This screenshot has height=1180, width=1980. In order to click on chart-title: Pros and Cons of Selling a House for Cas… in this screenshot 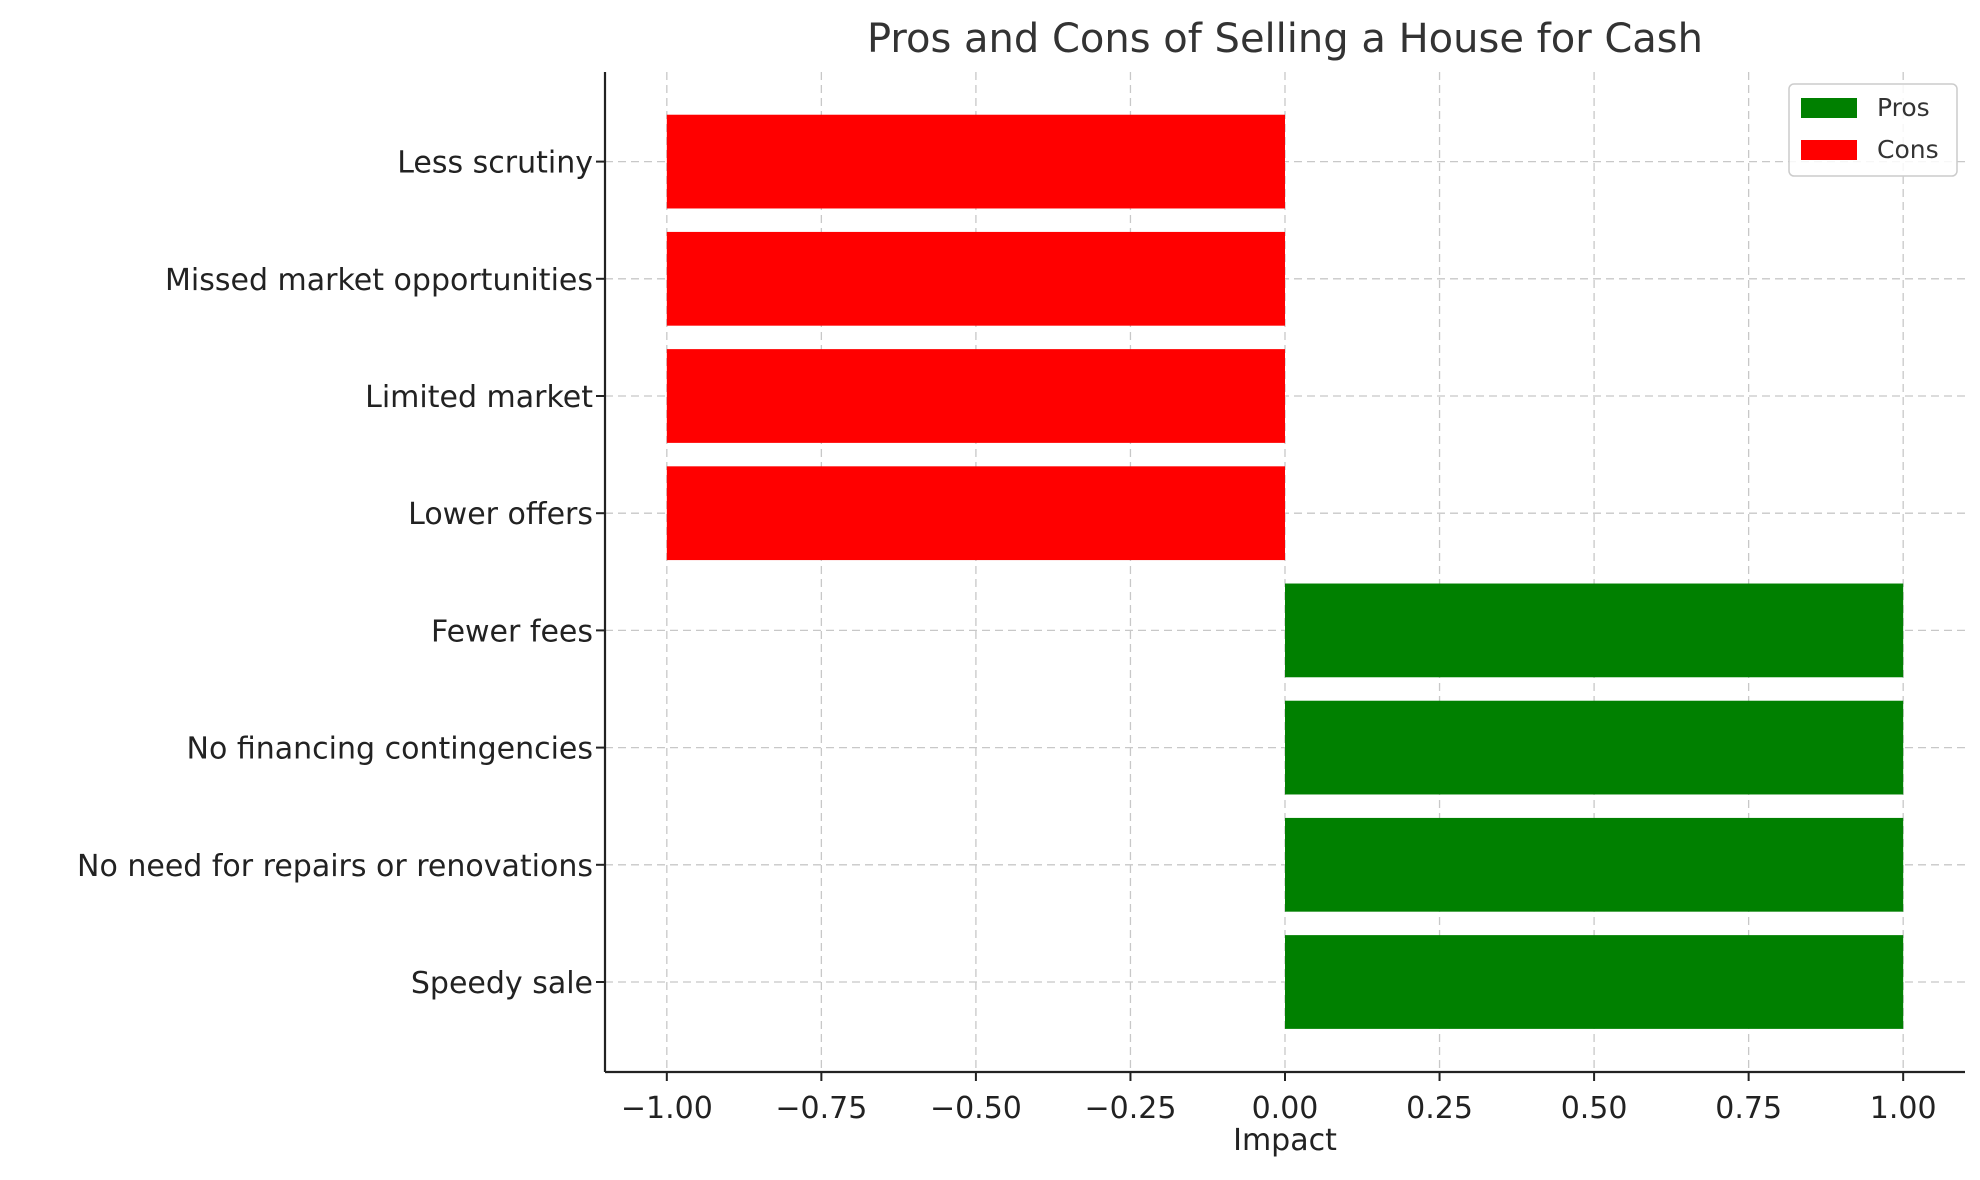, I will do `click(1285, 39)`.